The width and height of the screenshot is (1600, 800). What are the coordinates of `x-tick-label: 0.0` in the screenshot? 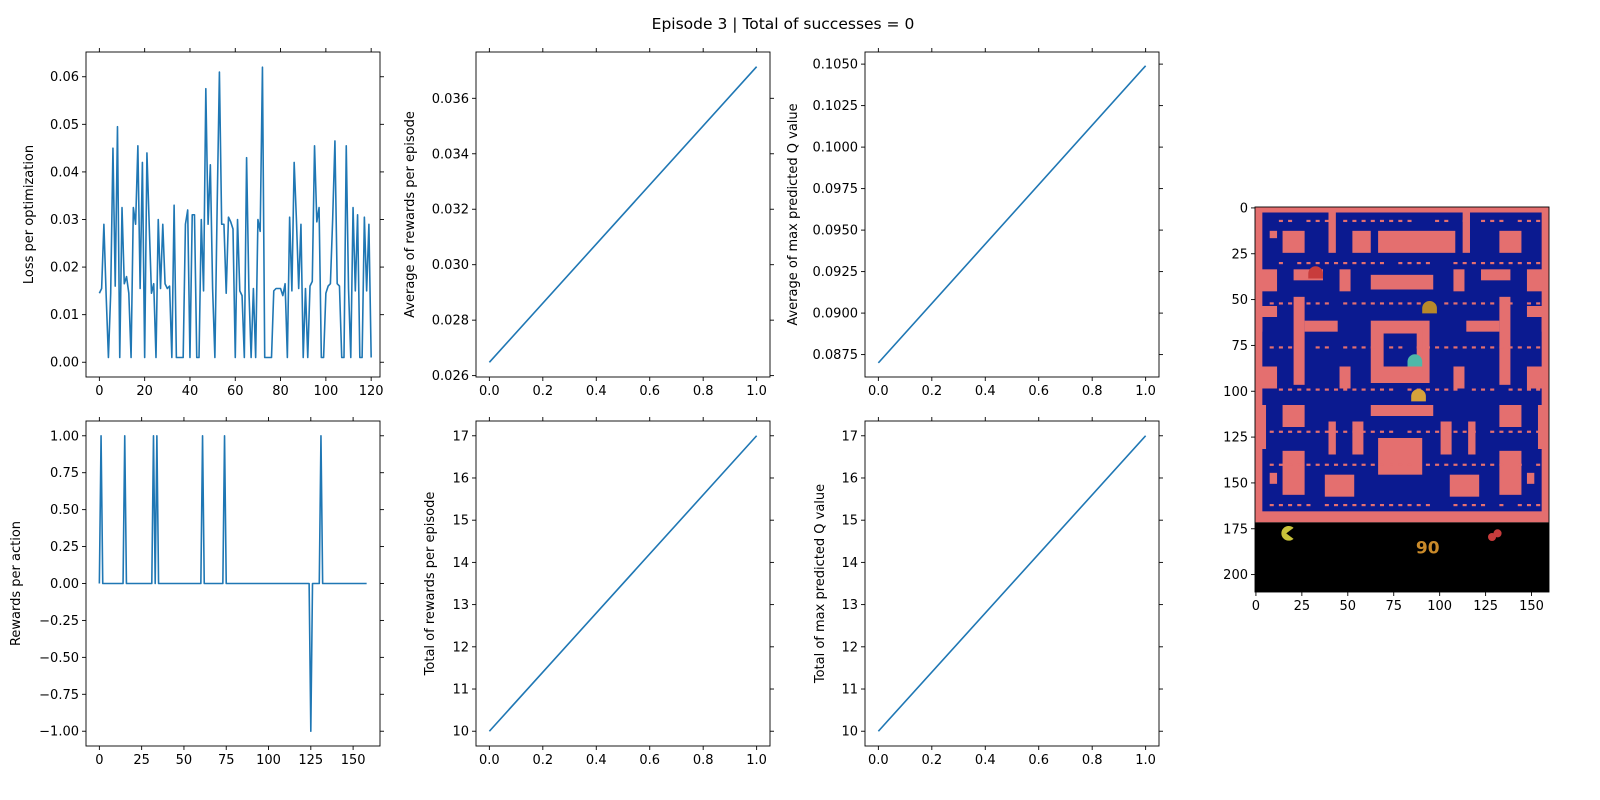 It's located at (878, 391).